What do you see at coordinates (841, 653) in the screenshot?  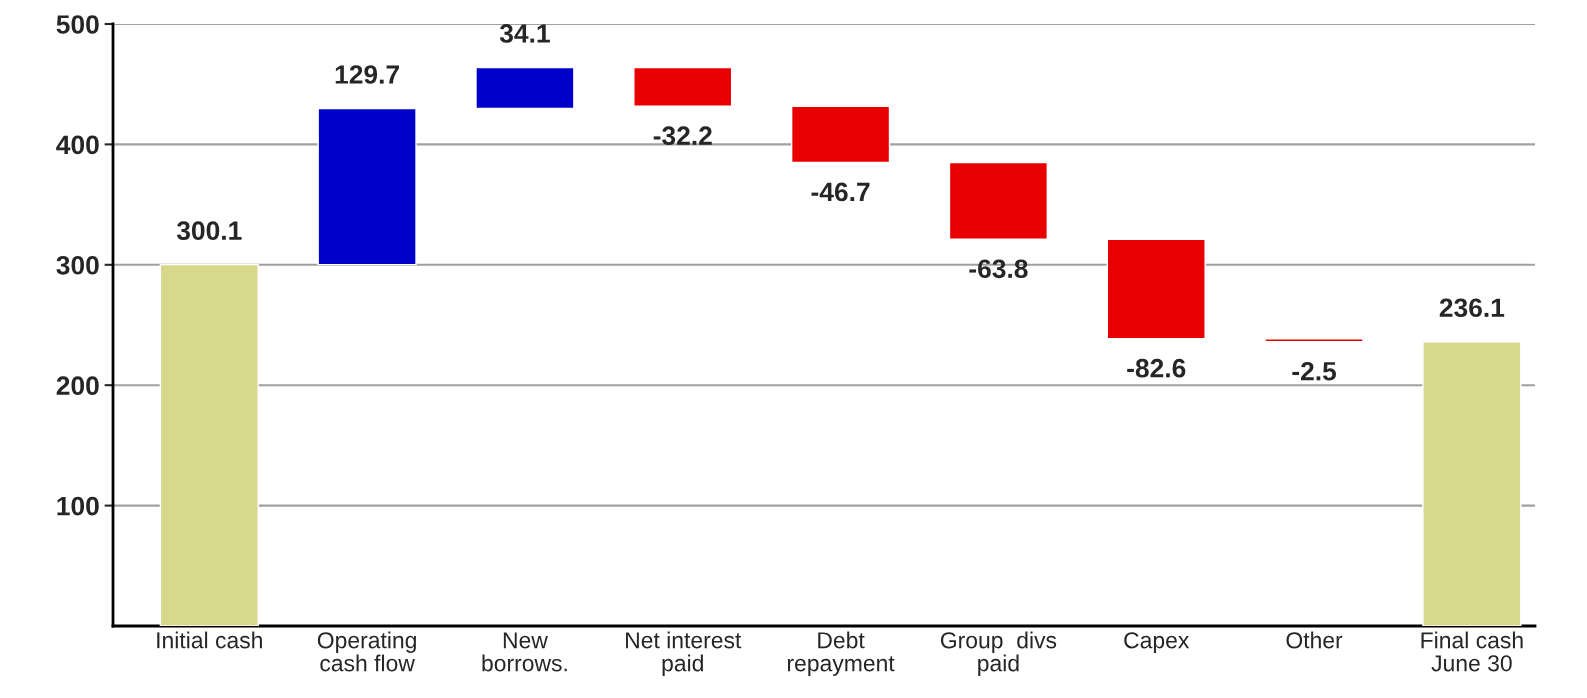 I see `x-tick-label: Debt repayment` at bounding box center [841, 653].